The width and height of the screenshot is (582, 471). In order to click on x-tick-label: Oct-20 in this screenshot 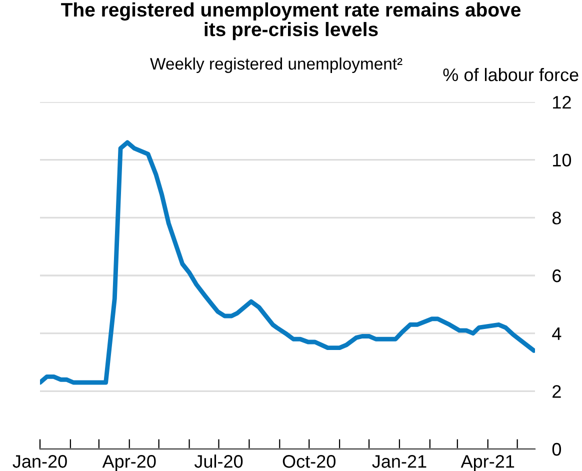, I will do `click(309, 461)`.